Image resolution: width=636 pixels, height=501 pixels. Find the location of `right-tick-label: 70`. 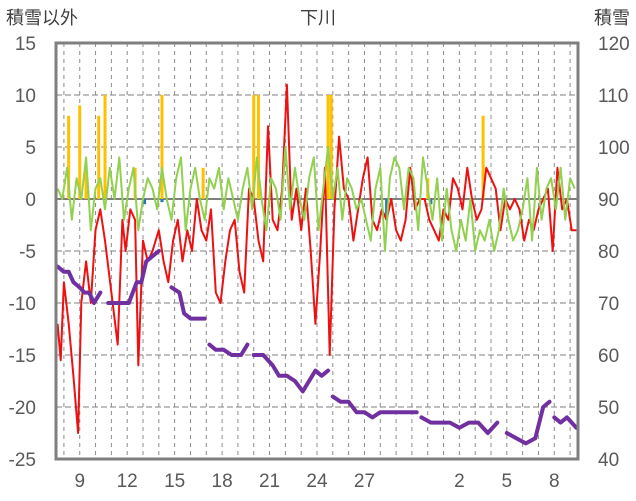

right-tick-label: 70 is located at coordinates (608, 304).